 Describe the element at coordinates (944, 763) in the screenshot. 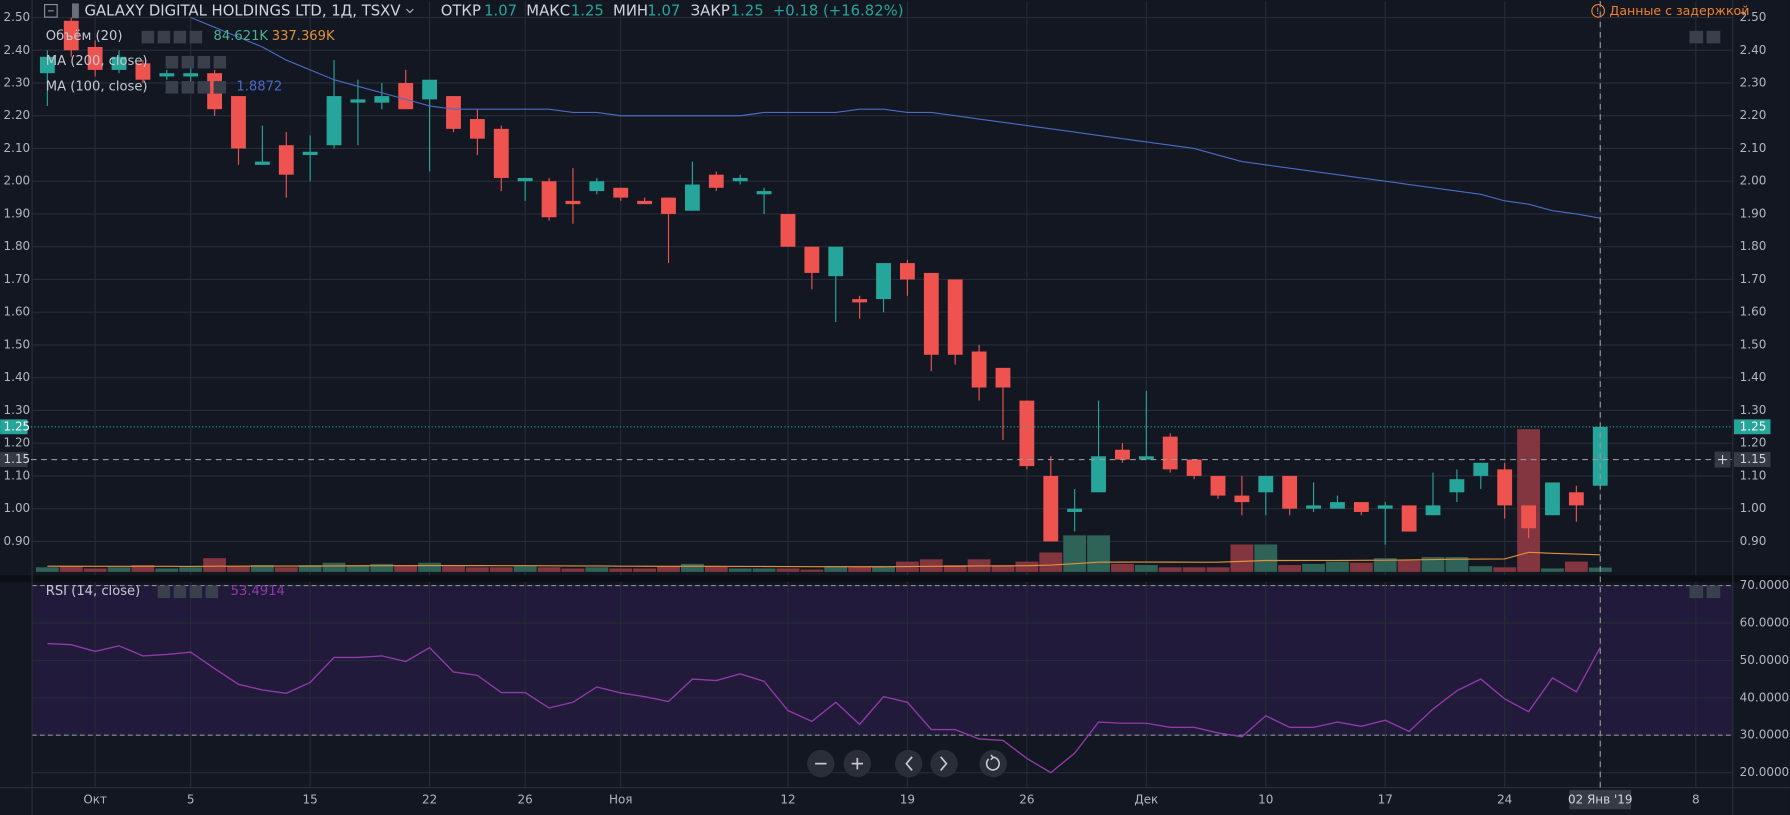

I see `scroll-right-button` at that location.